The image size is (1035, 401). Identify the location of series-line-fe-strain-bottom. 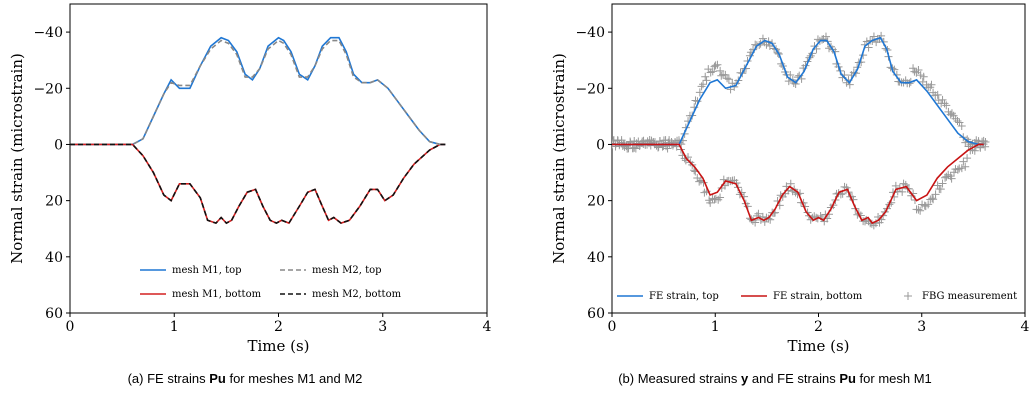
(798, 184).